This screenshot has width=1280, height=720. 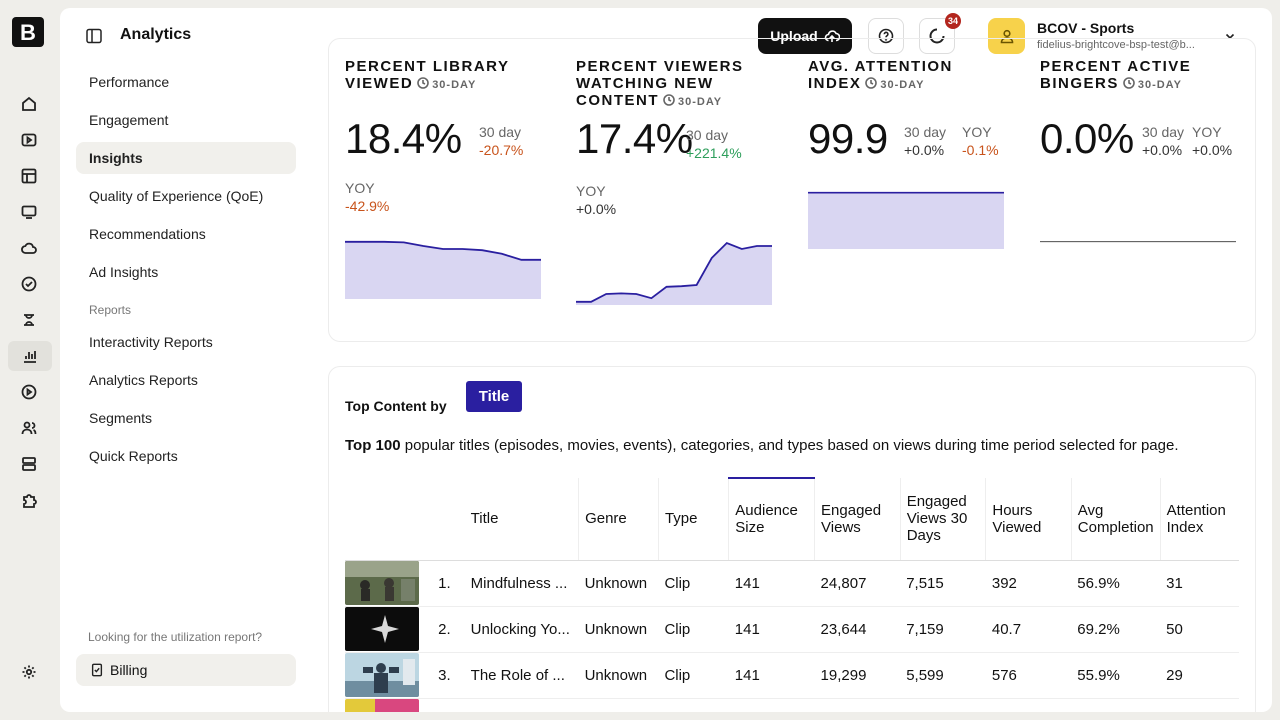 I want to click on table-icon, so click(x=29, y=176).